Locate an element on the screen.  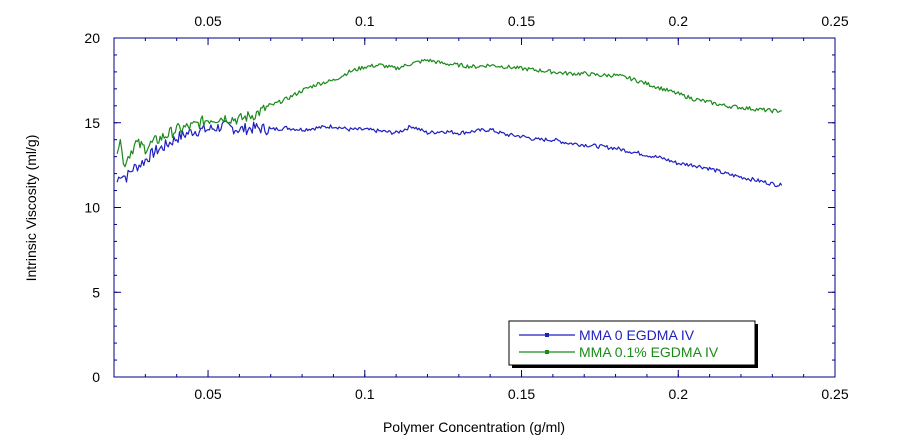
x-top-tick-label: 0.2 is located at coordinates (679, 21).